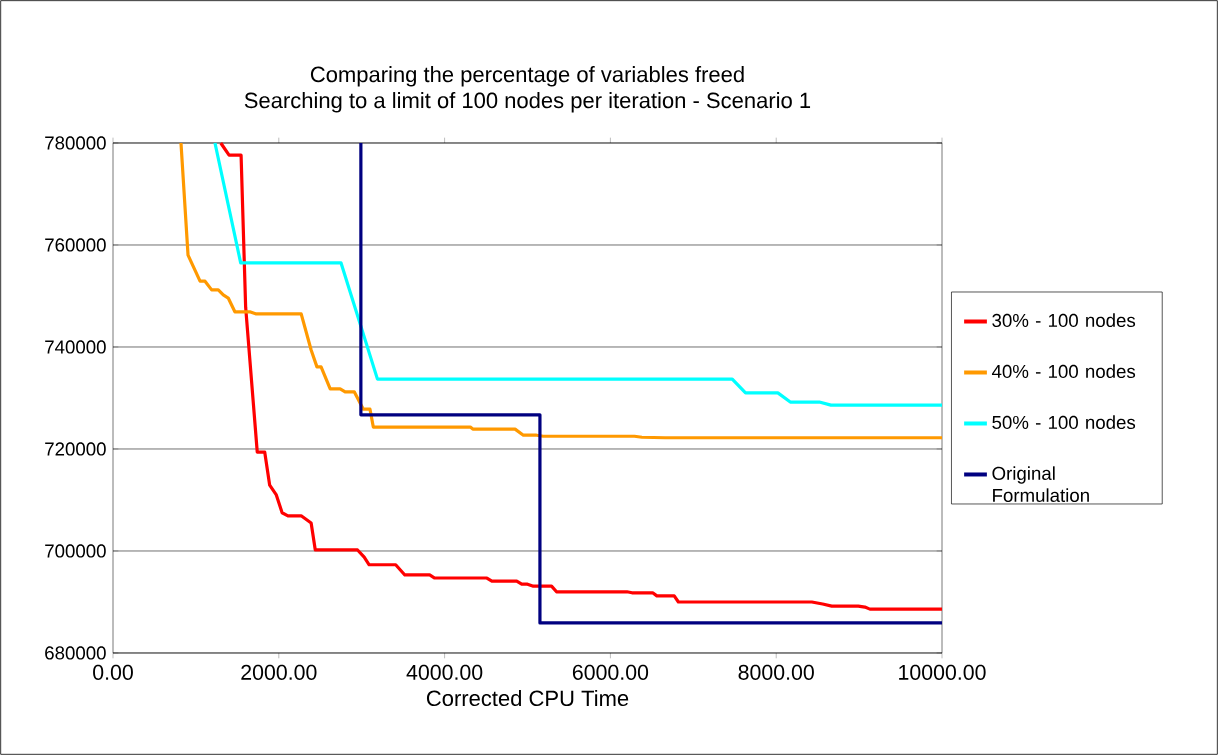 The image size is (1218, 755). Describe the element at coordinates (75, 143) in the screenshot. I see `y-tick-label: 780000` at that location.